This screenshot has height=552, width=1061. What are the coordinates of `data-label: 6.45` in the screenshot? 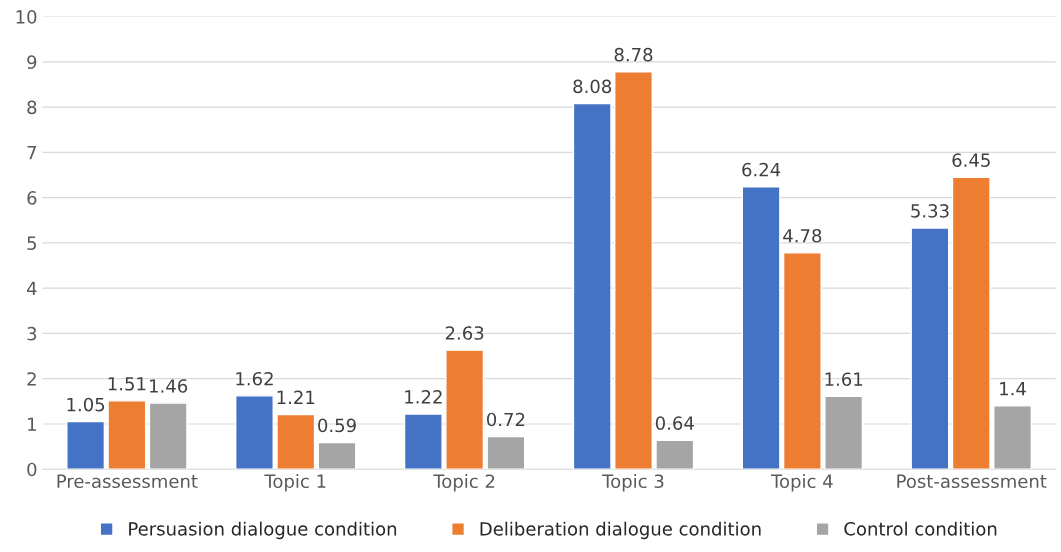 It's located at (971, 160).